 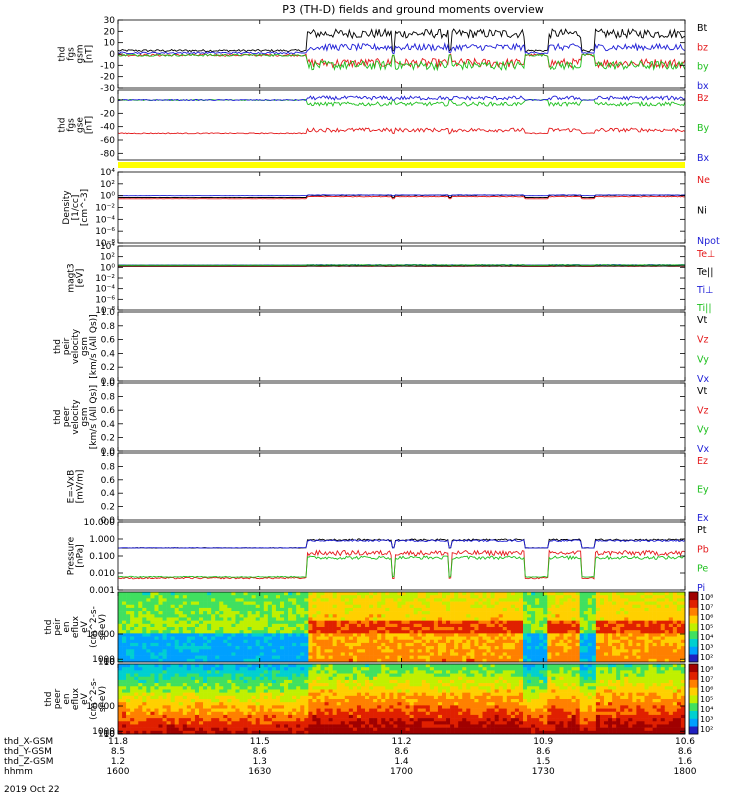 I want to click on y-tick-label: 1000, so click(x=103, y=660).